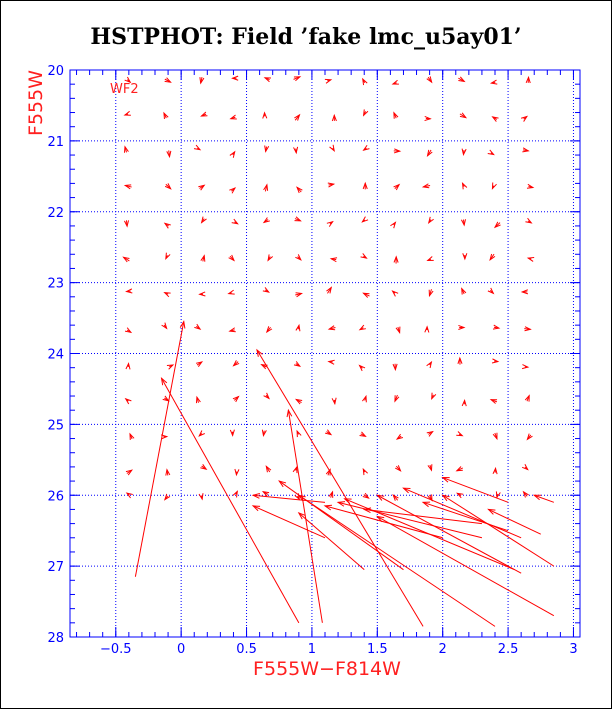  What do you see at coordinates (246, 649) in the screenshot?
I see `x-tick-label: 0.5` at bounding box center [246, 649].